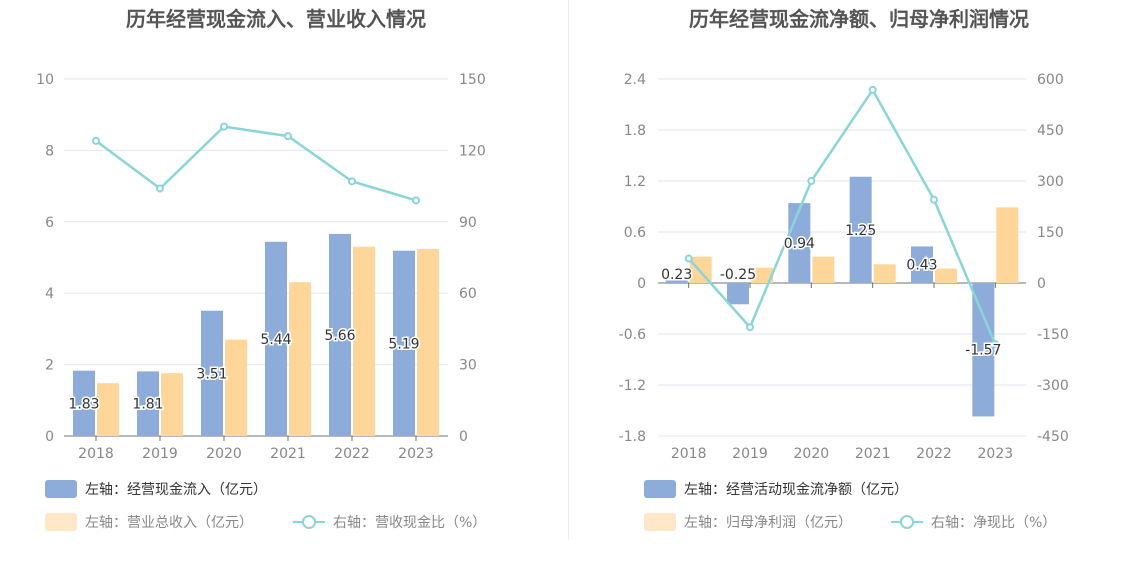  Describe the element at coordinates (1041, 284) in the screenshot. I see `y-right-tick-label: 0` at that location.